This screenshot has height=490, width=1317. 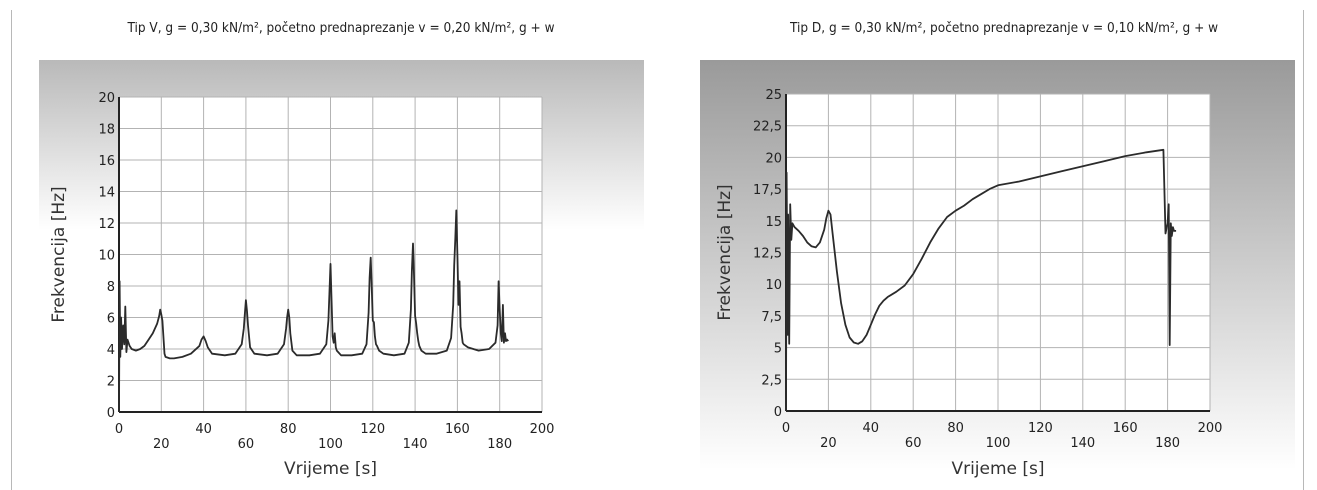 I want to click on y-tick-label: 5, so click(x=778, y=349).